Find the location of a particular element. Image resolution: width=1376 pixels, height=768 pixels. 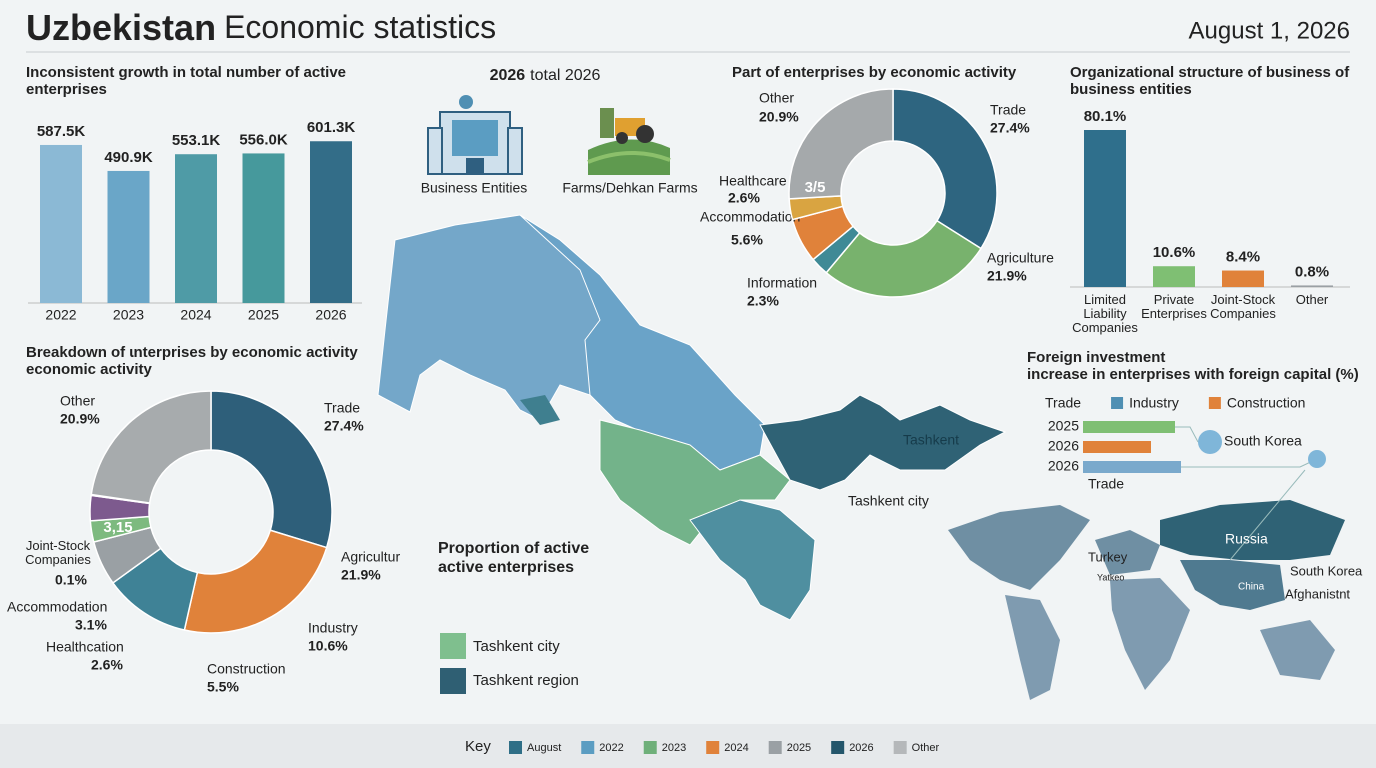

x-tick-label-box: Other is located at coordinates (1312, 300).